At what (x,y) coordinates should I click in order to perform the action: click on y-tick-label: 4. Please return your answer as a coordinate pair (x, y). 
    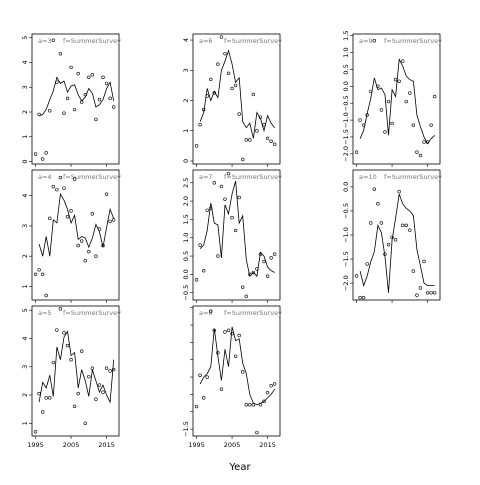
    Looking at the image, I should click on (25, 338).